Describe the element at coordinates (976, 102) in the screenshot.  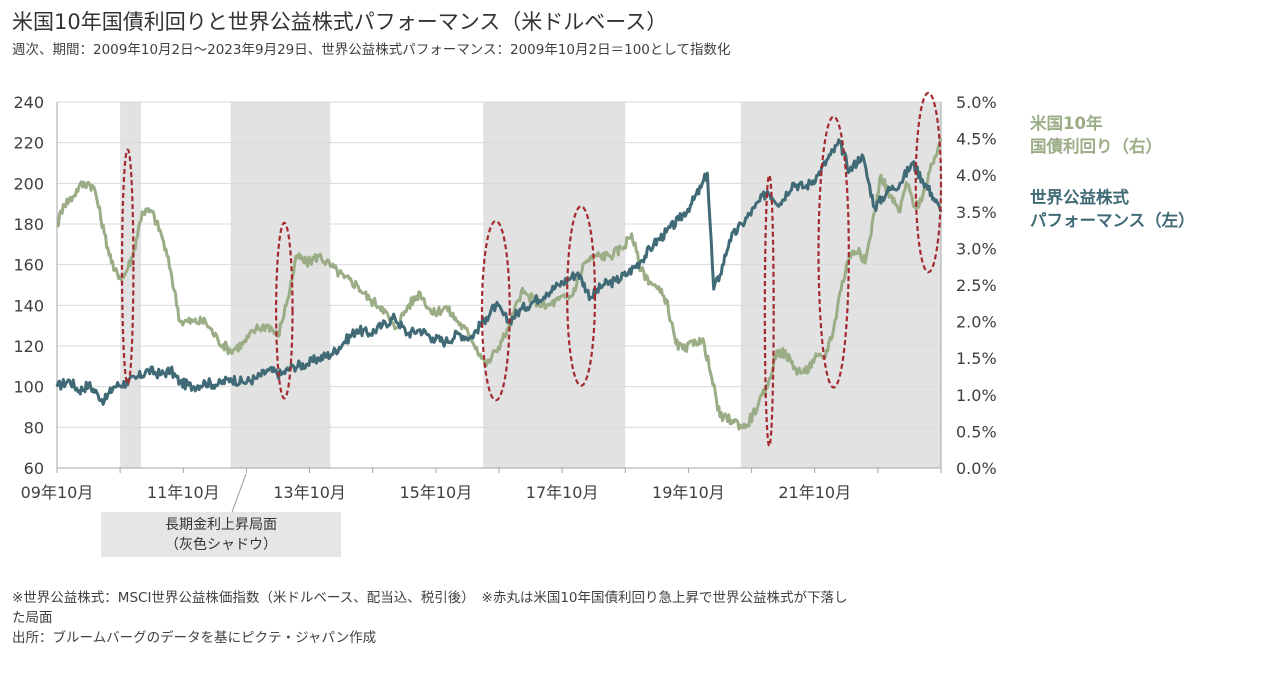
I see `y-right-tick-label: 5.0%` at that location.